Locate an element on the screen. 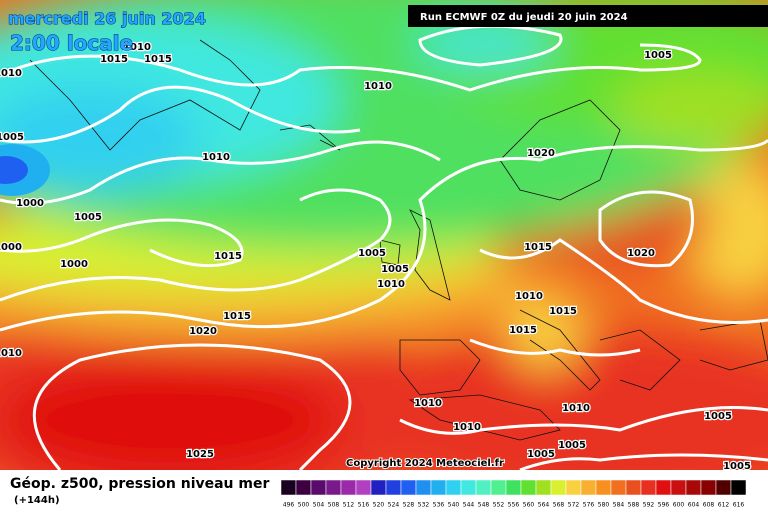 The height and width of the screenshot is (512, 768). scale-label: 616 is located at coordinates (739, 505).